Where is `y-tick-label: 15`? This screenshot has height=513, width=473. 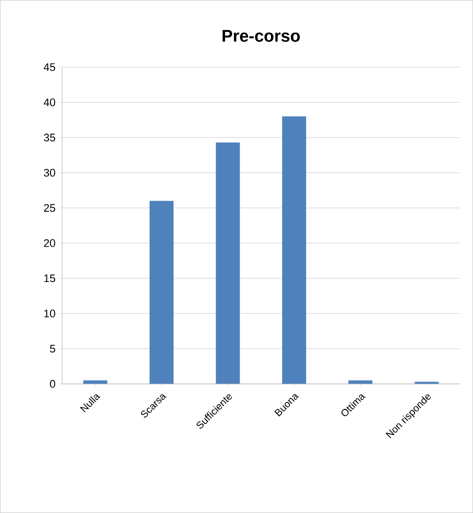
y-tick-label: 15 is located at coordinates (50, 278).